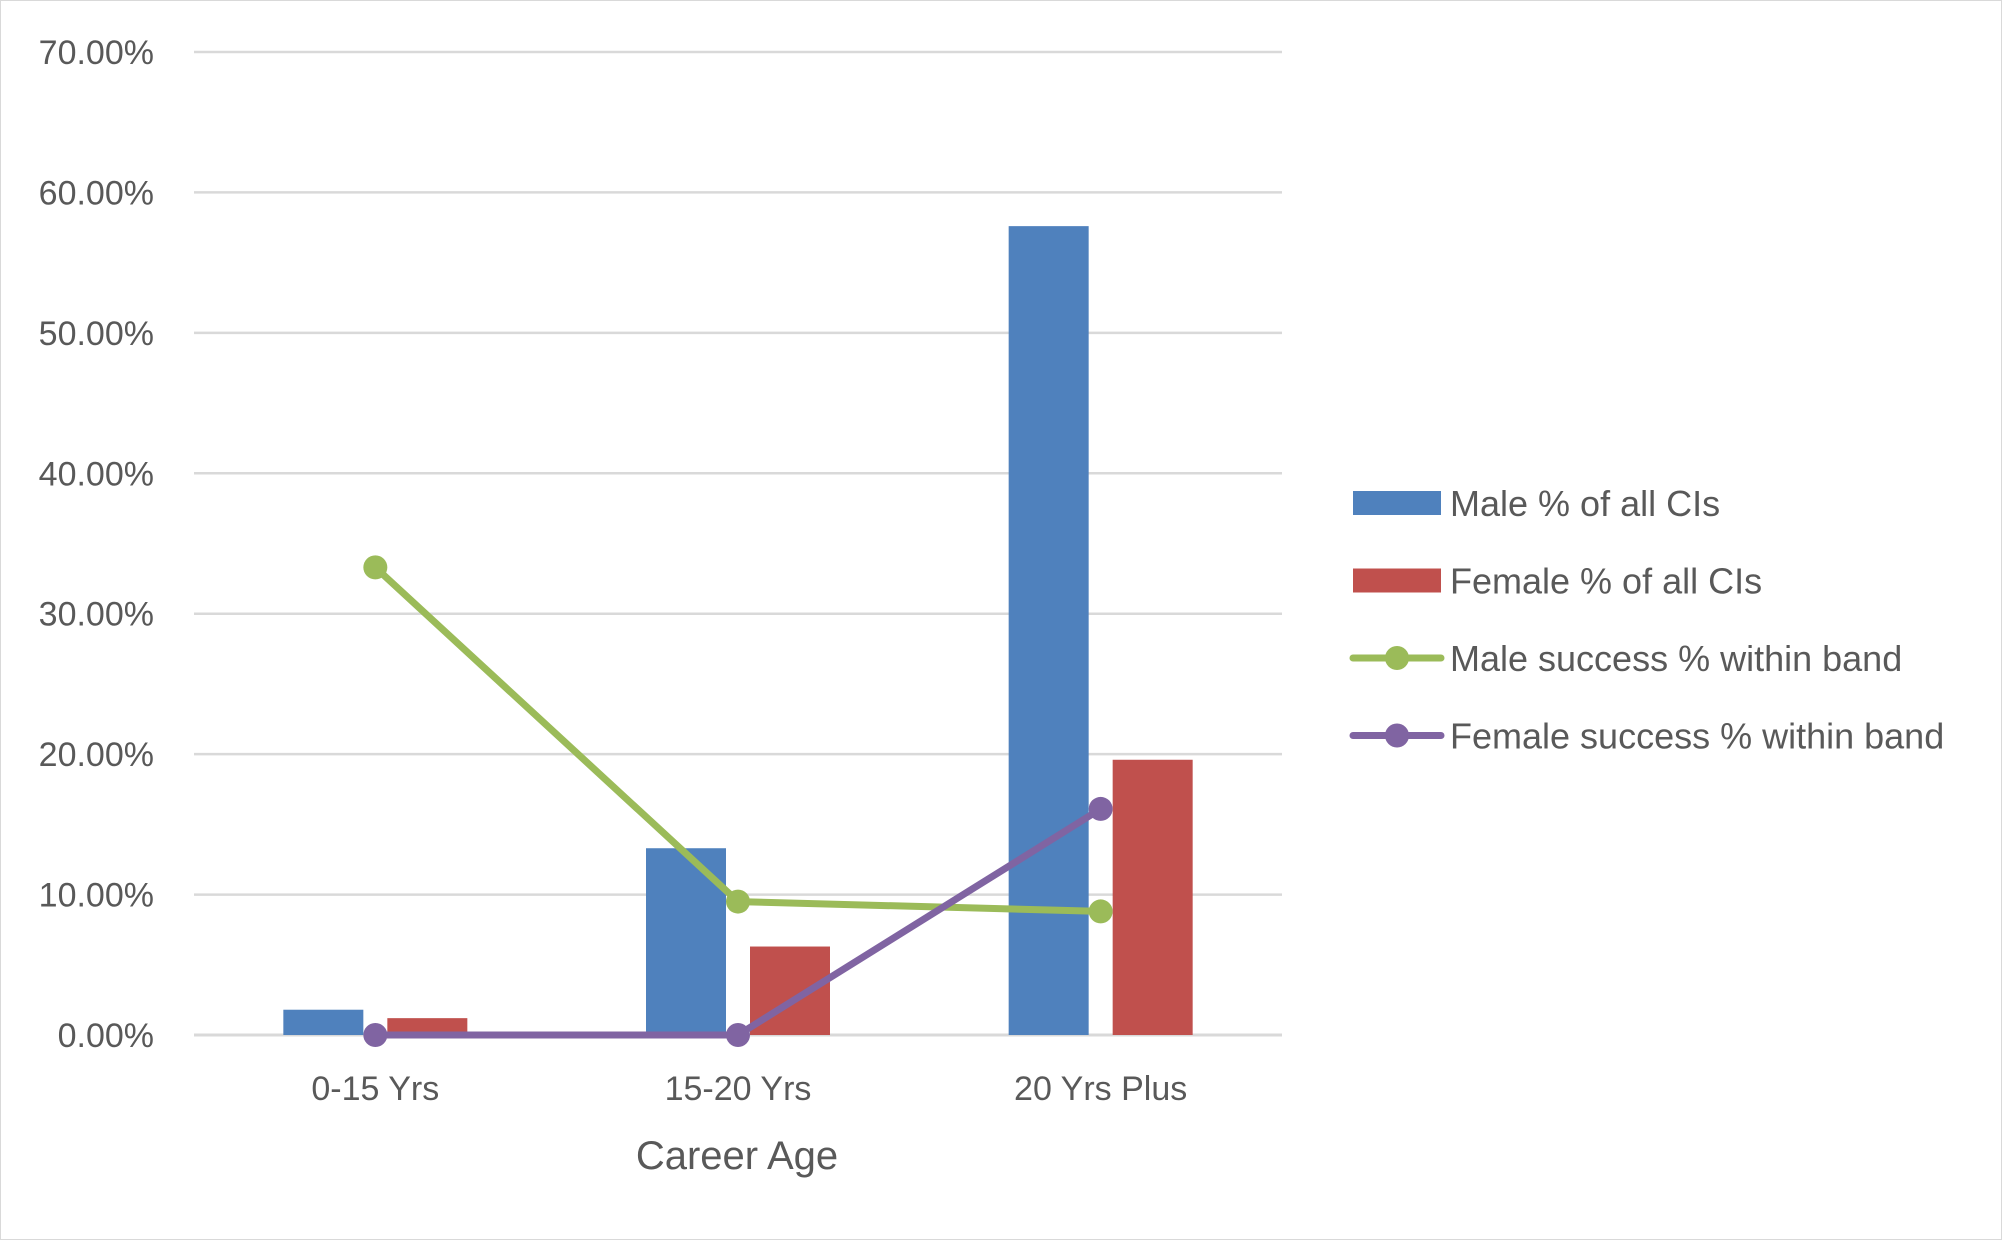  Describe the element at coordinates (106, 1036) in the screenshot. I see `y-tick-label: 0.00%` at that location.